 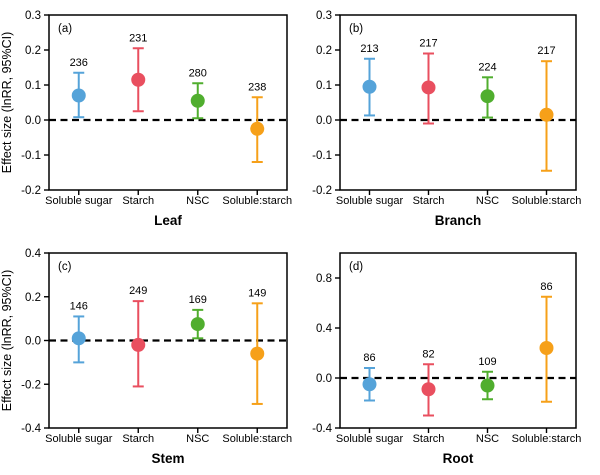 I want to click on panel-letter: (b), so click(x=356, y=29).